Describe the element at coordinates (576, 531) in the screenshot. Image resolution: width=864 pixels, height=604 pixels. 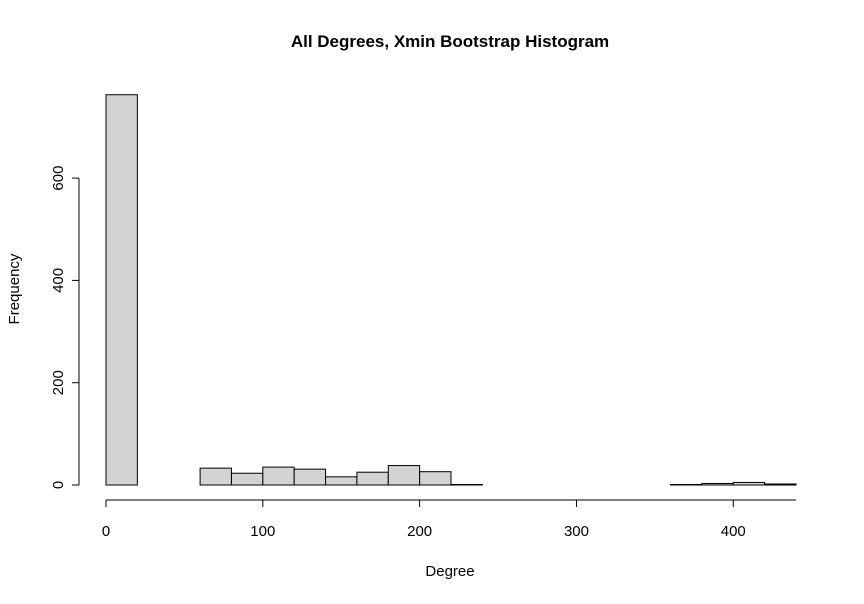
I see `x-tick-label-3: 300` at that location.